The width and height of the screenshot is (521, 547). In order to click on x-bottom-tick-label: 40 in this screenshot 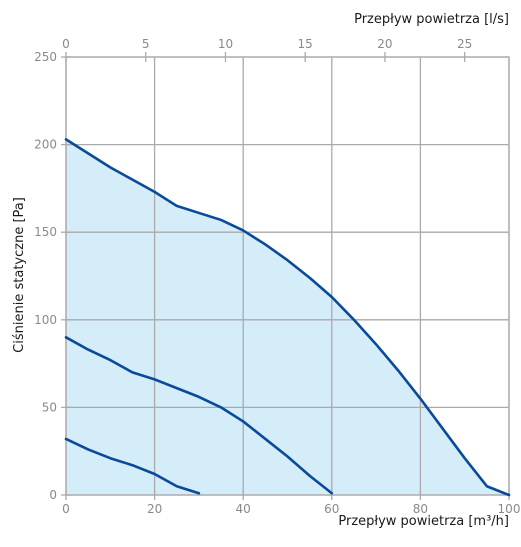, I will do `click(243, 509)`.